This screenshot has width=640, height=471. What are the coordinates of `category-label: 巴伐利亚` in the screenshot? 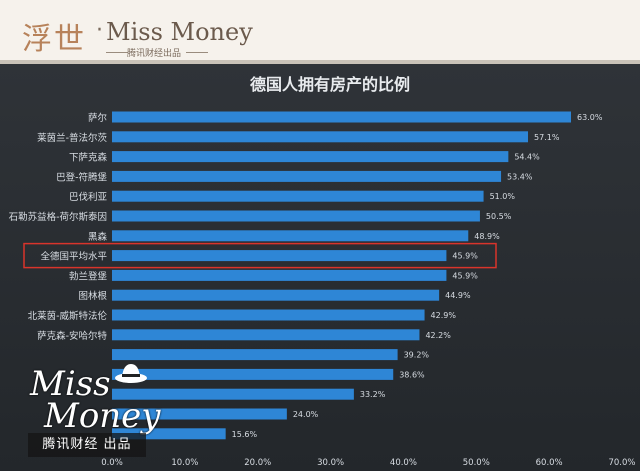 It's located at (88, 197).